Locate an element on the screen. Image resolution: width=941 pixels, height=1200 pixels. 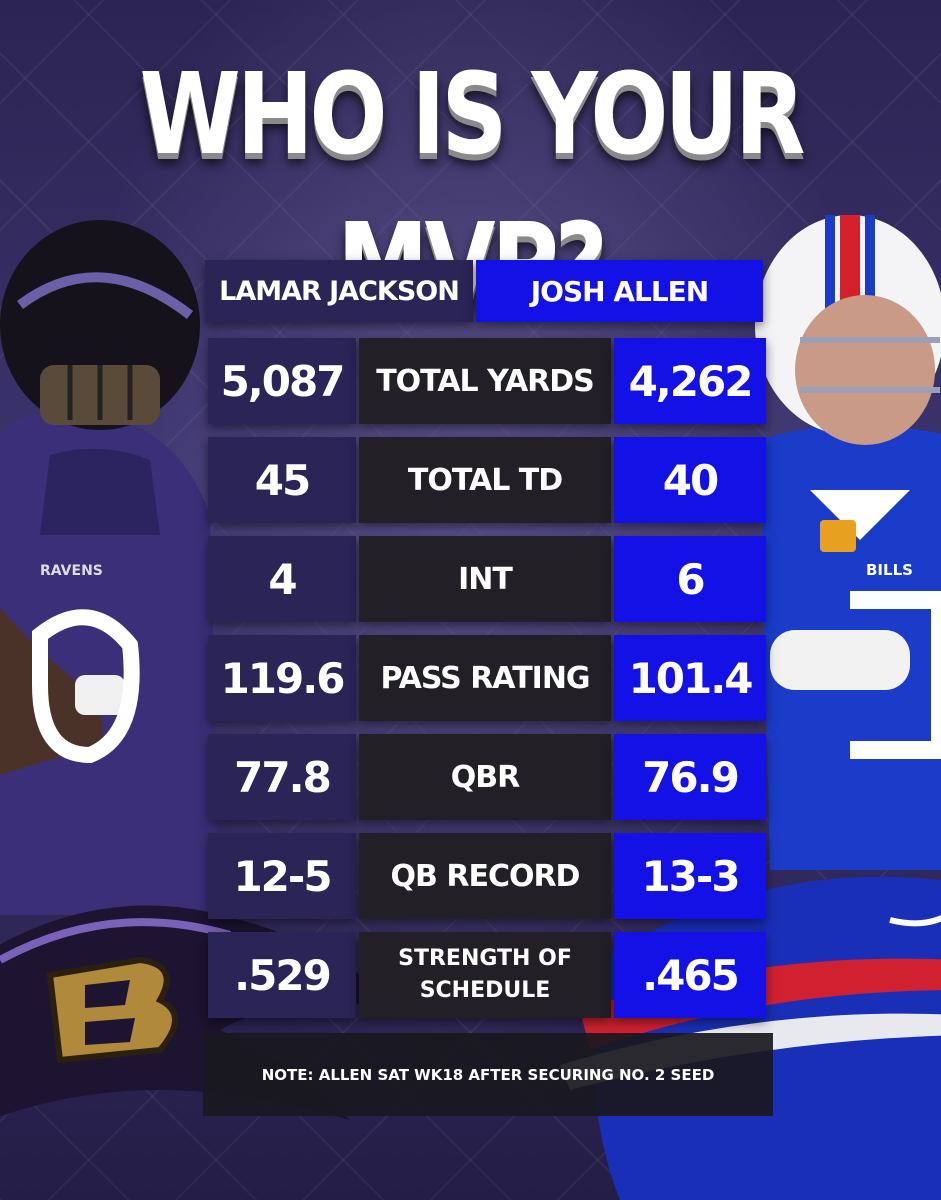
josh-allen-image: BILLS is located at coordinates (848, 542).